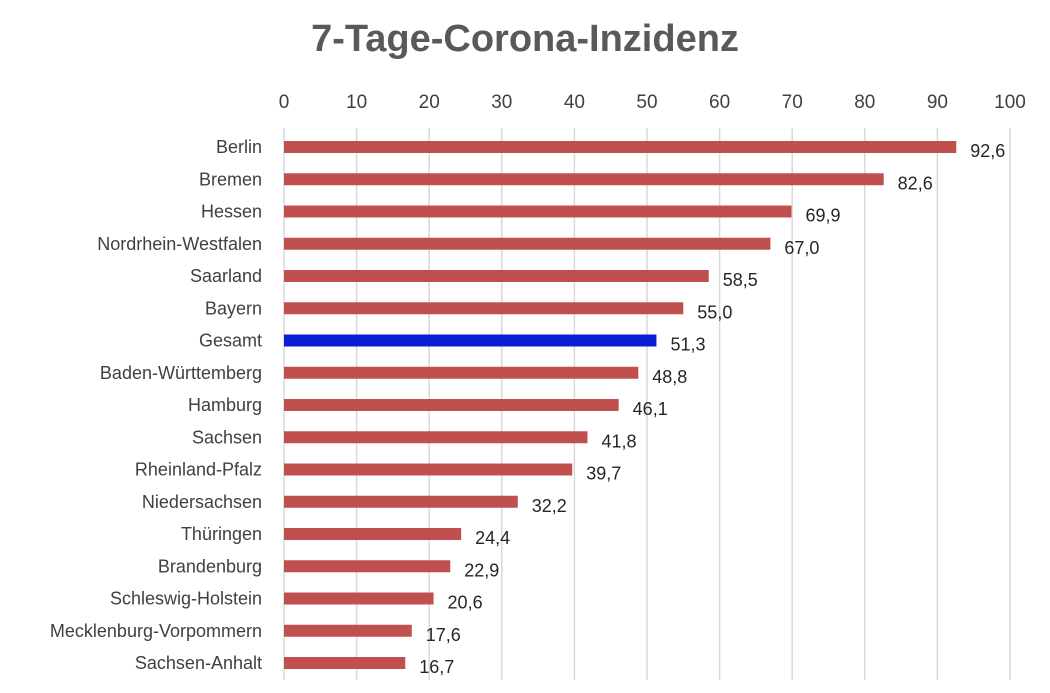 The image size is (1050, 693). I want to click on x-tick-label: 80, so click(864, 102).